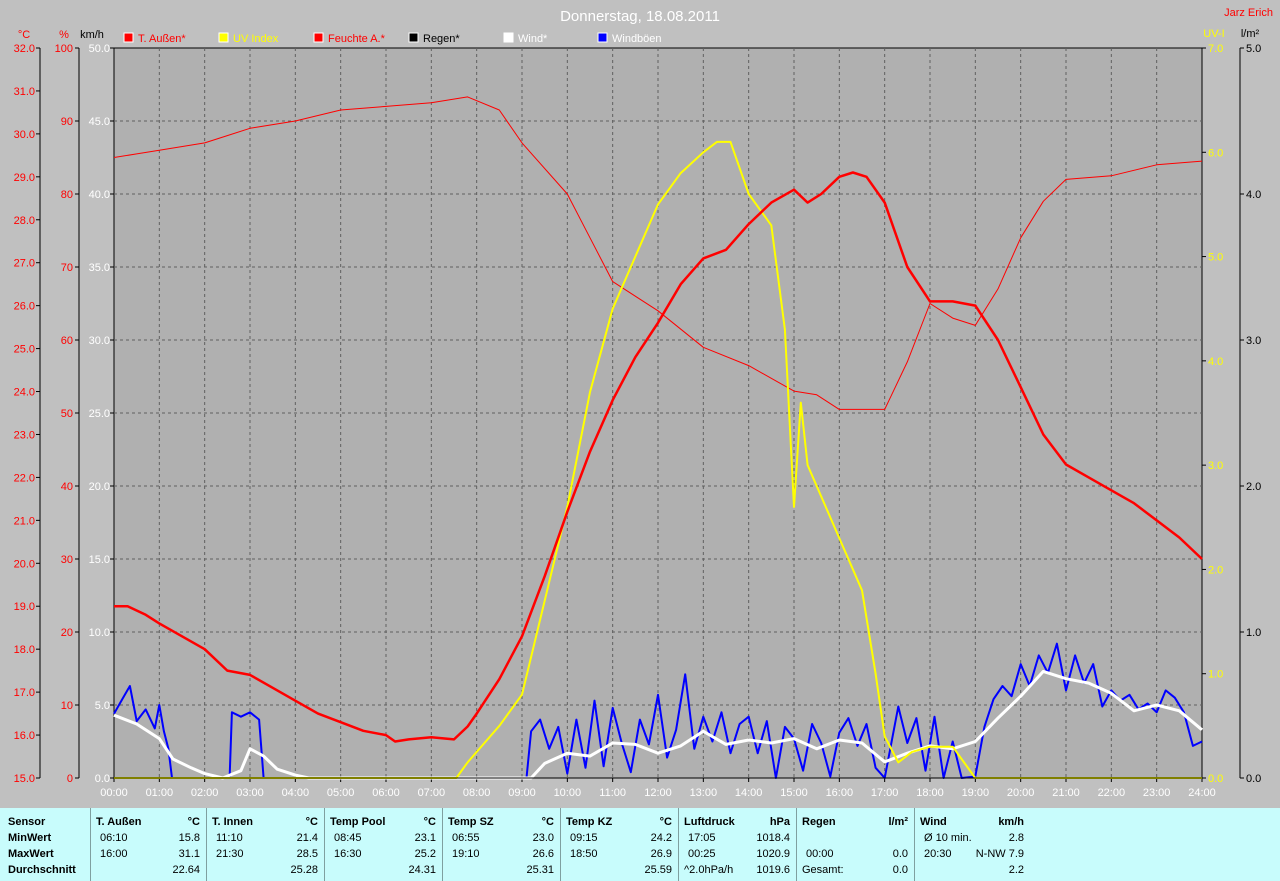  Describe the element at coordinates (70, 779) in the screenshot. I see `hum-tick-label: 0` at that location.